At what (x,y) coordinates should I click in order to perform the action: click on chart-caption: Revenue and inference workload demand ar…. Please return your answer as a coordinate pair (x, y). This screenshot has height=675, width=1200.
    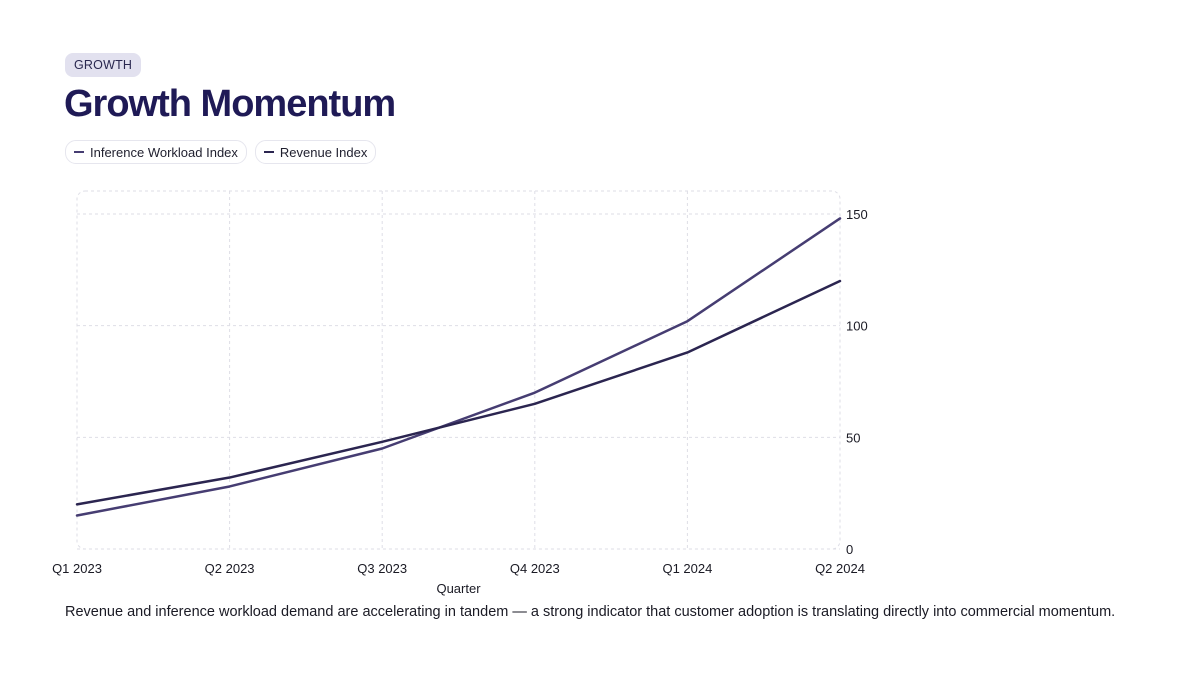
    Looking at the image, I should click on (590, 612).